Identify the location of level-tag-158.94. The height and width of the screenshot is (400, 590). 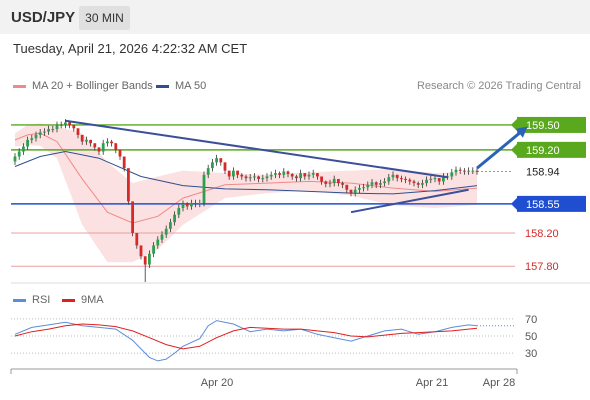
(551, 171).